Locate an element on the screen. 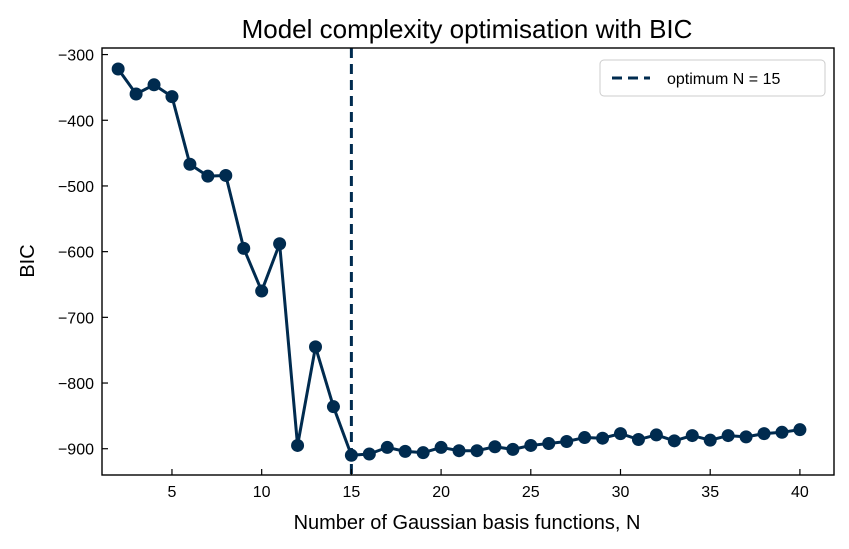  x-tick-label: 35 is located at coordinates (710, 492).